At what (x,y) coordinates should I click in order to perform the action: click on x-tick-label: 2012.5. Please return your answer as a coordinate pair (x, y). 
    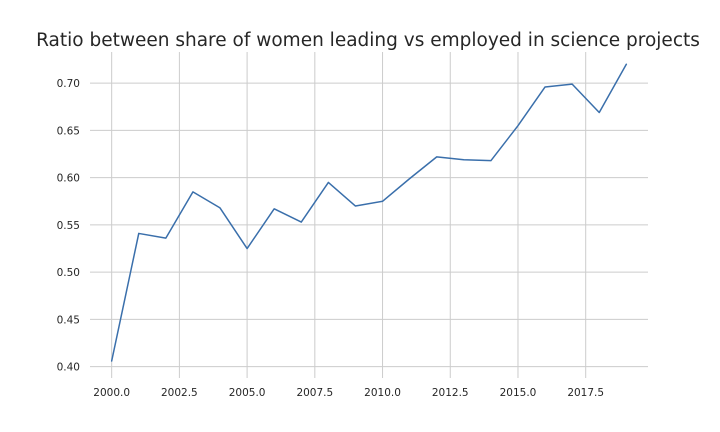
    Looking at the image, I should click on (450, 393).